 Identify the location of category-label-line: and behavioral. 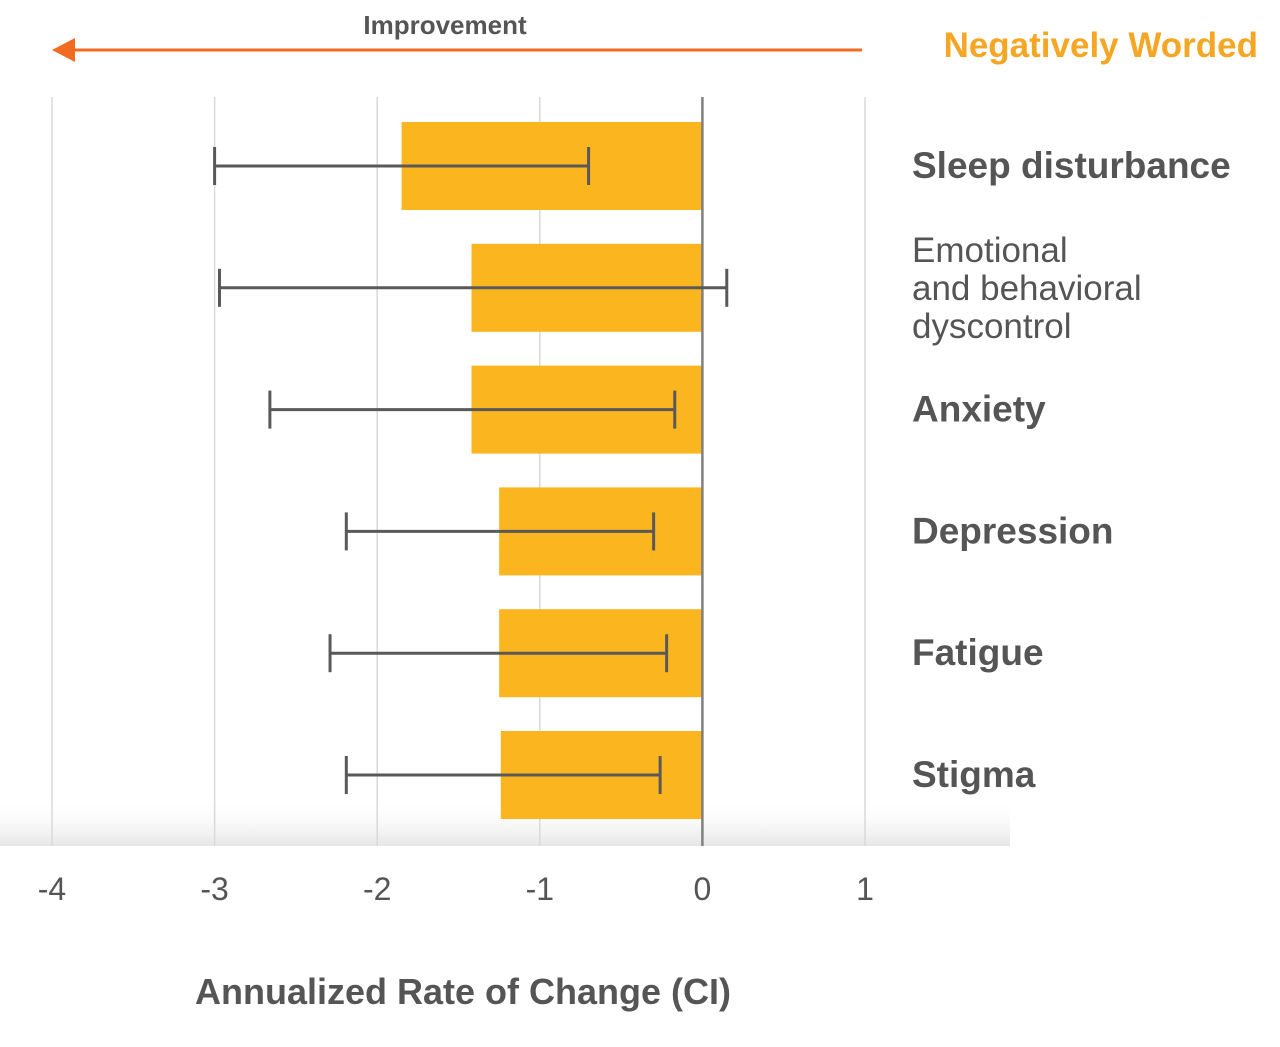
(1027, 288).